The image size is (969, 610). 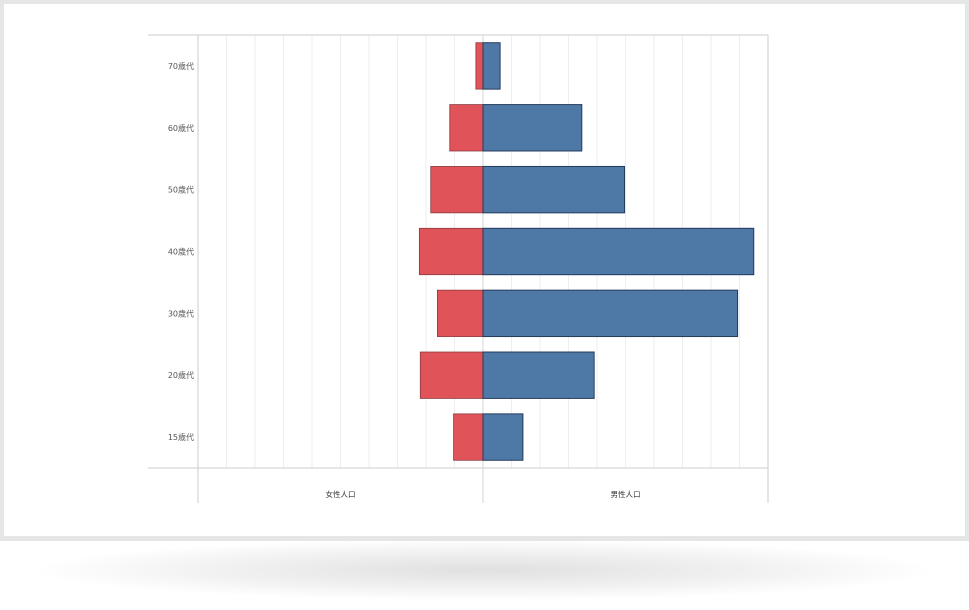 What do you see at coordinates (181, 190) in the screenshot?
I see `category-label: 50歳代` at bounding box center [181, 190].